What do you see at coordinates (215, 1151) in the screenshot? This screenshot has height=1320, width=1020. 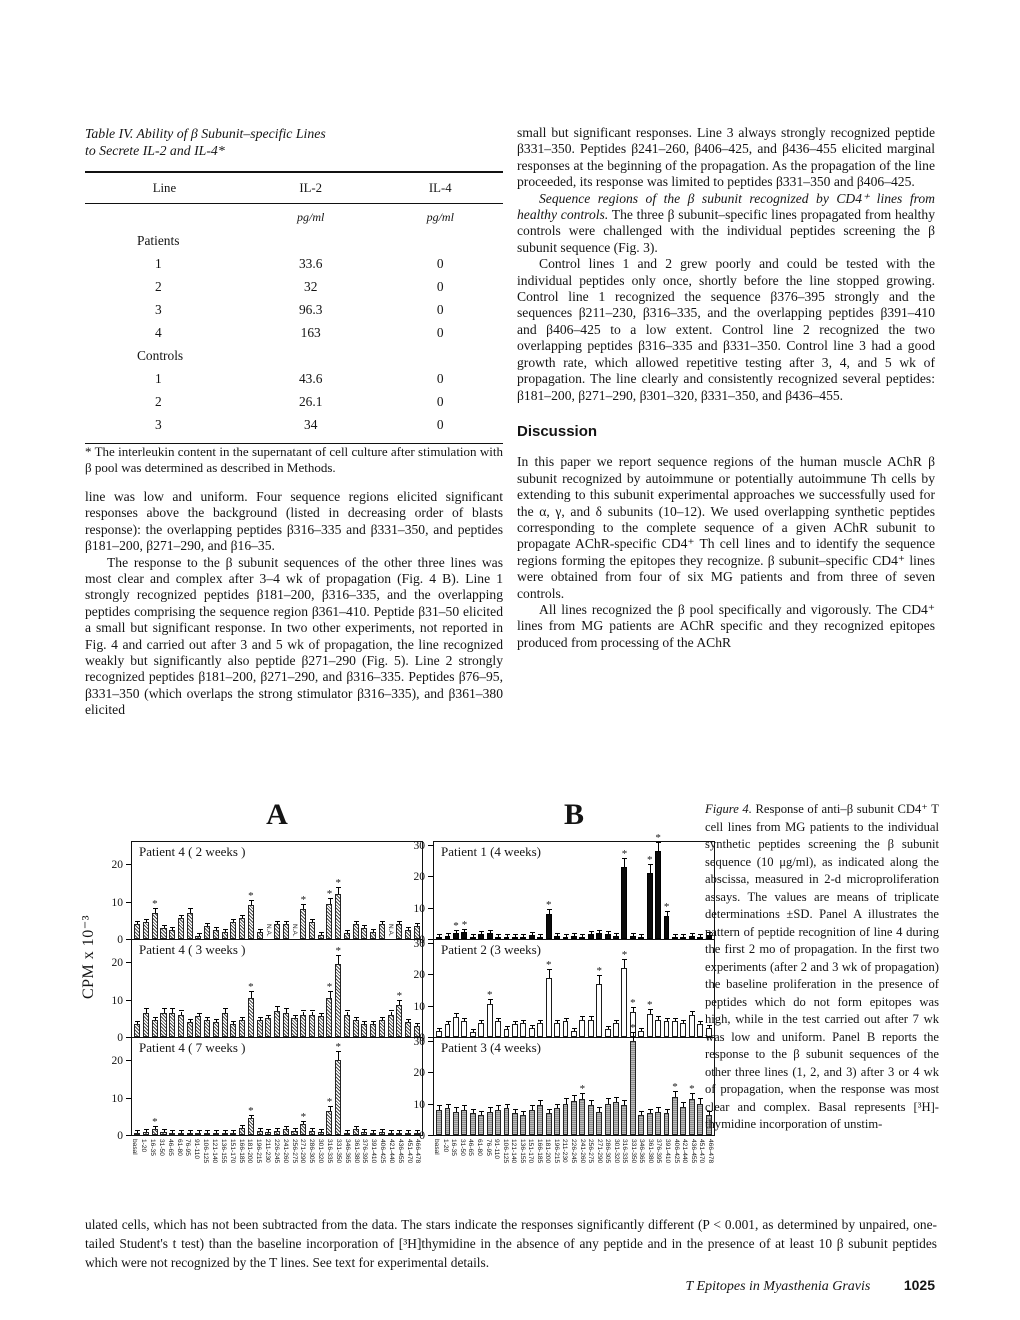 I see `x-tick-label: 121-140` at bounding box center [215, 1151].